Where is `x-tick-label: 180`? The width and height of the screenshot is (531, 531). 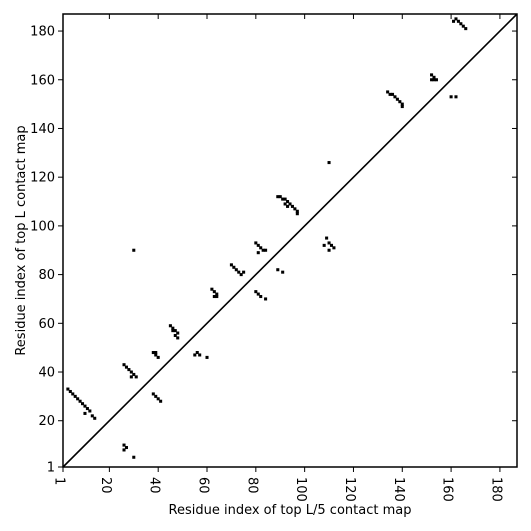
x-tick-label: 180 is located at coordinates (495, 489).